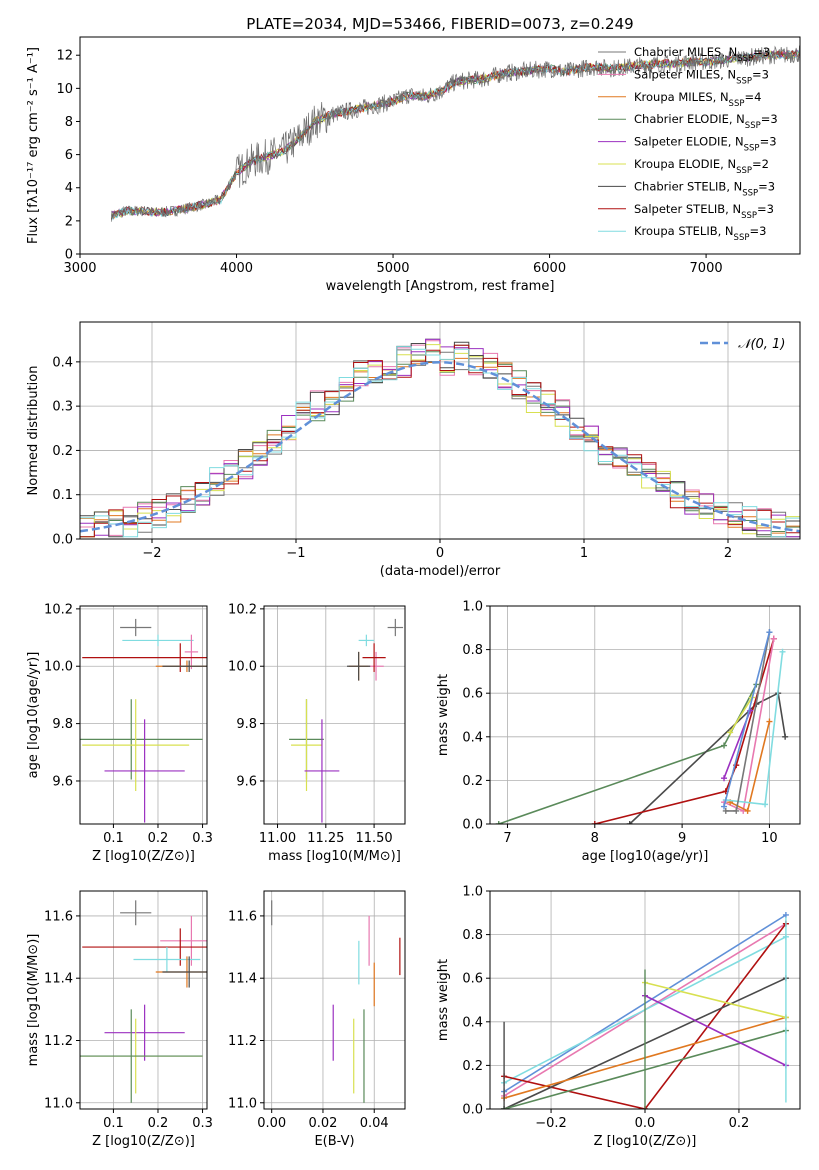 Image resolution: width=819 pixels, height=1170 pixels. I want to click on y-tick-label: 11.6, so click(58, 916).